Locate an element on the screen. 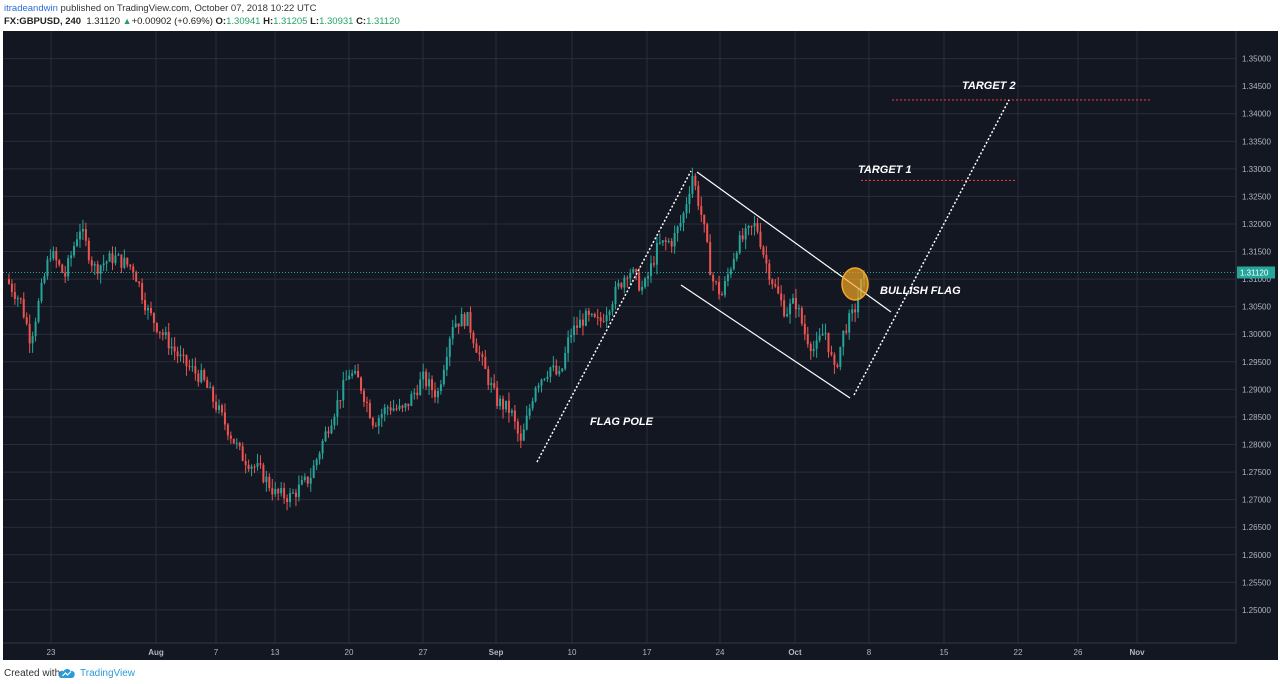 The width and height of the screenshot is (1280, 684). flag-pole-label: FLAG POLE is located at coordinates (622, 422).